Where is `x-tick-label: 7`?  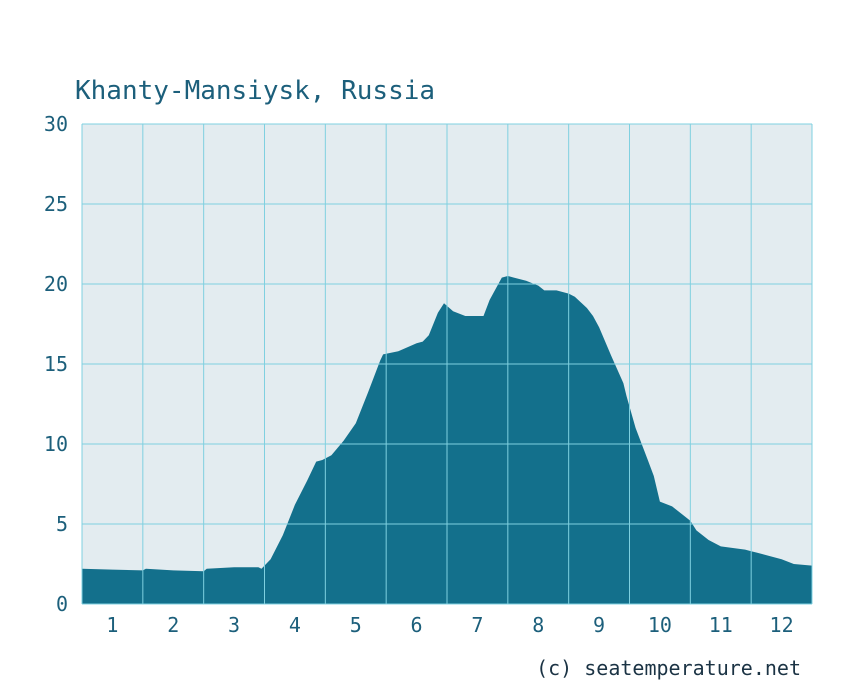
x-tick-label: 7 is located at coordinates (477, 625).